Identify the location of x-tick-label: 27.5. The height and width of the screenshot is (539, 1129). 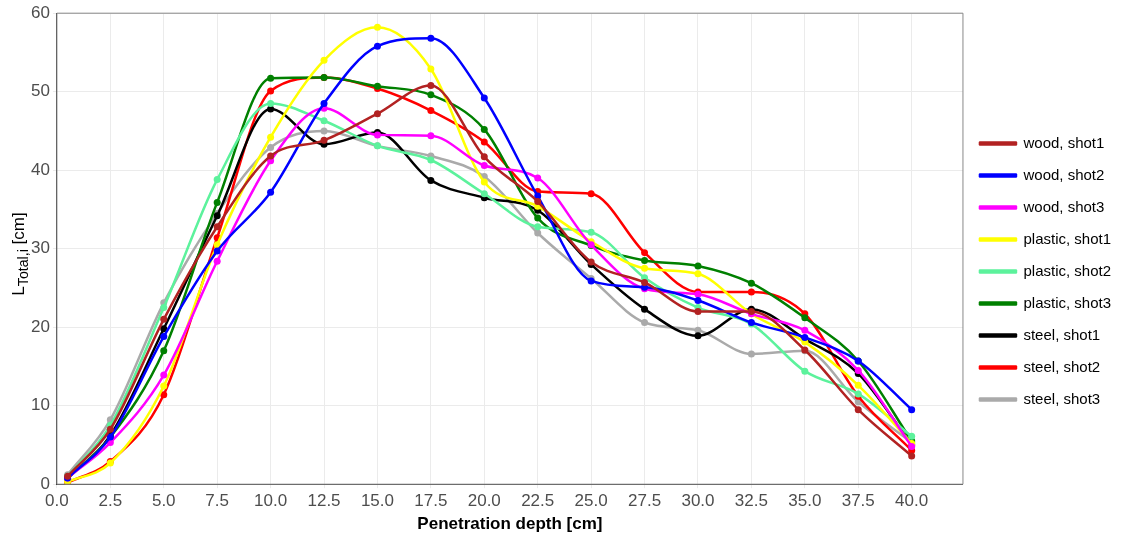
(645, 501).